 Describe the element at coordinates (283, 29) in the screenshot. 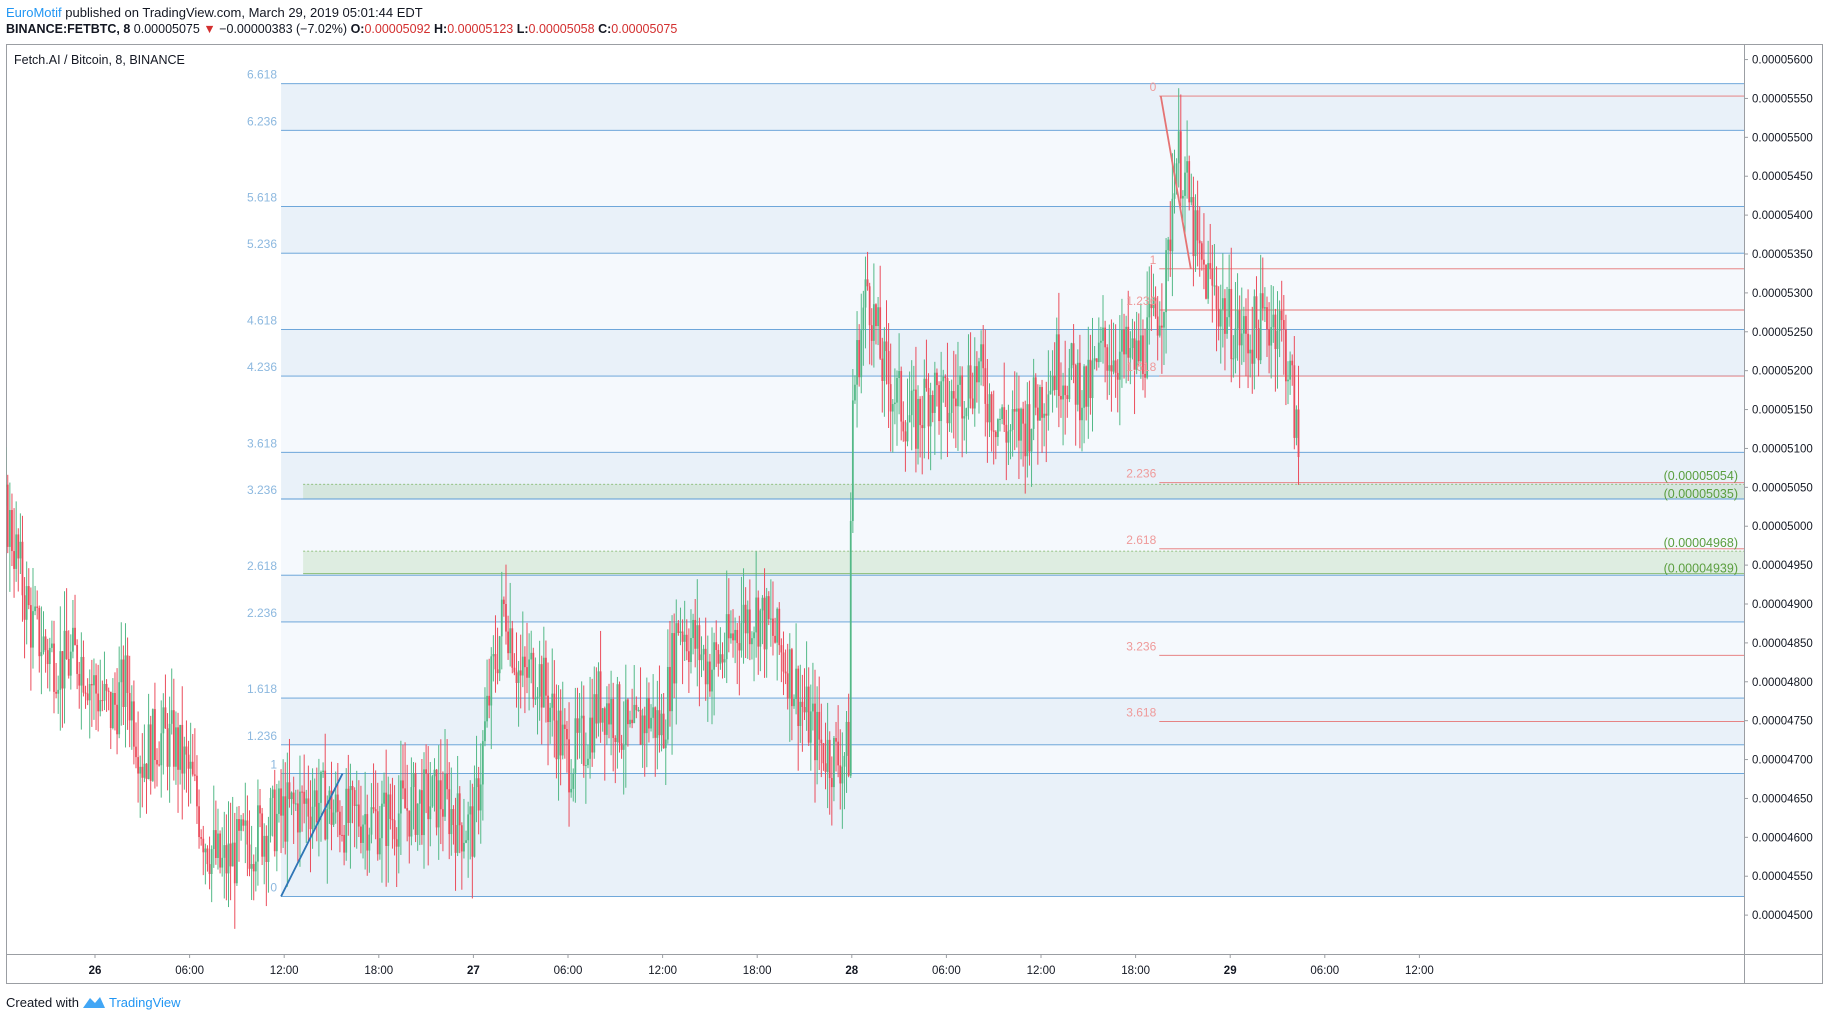

I see `price-change: −0.00000383 (−7.02%)` at that location.